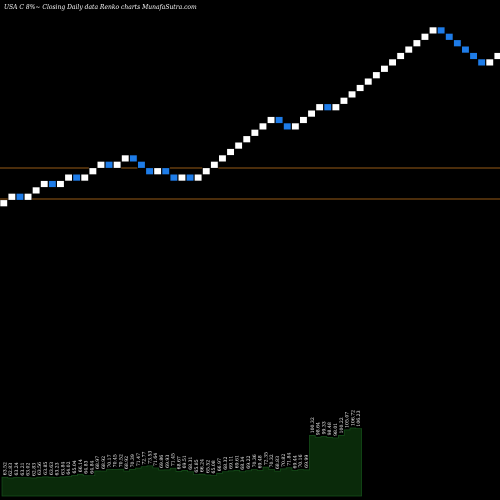 This screenshot has width=500, height=500. Describe the element at coordinates (330, 428) in the screenshot. I see `volume-label: 98.48` at that location.